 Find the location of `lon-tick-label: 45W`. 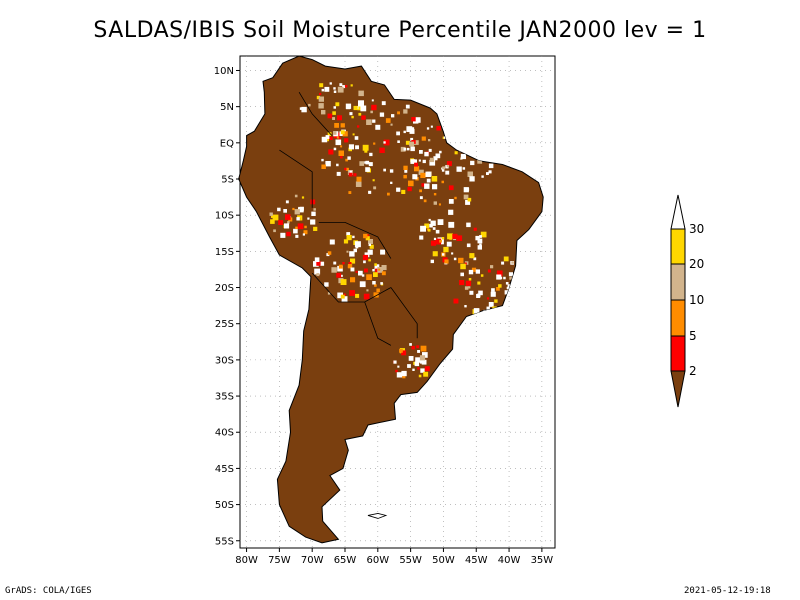

lon-tick-label: 45W is located at coordinates (476, 560).